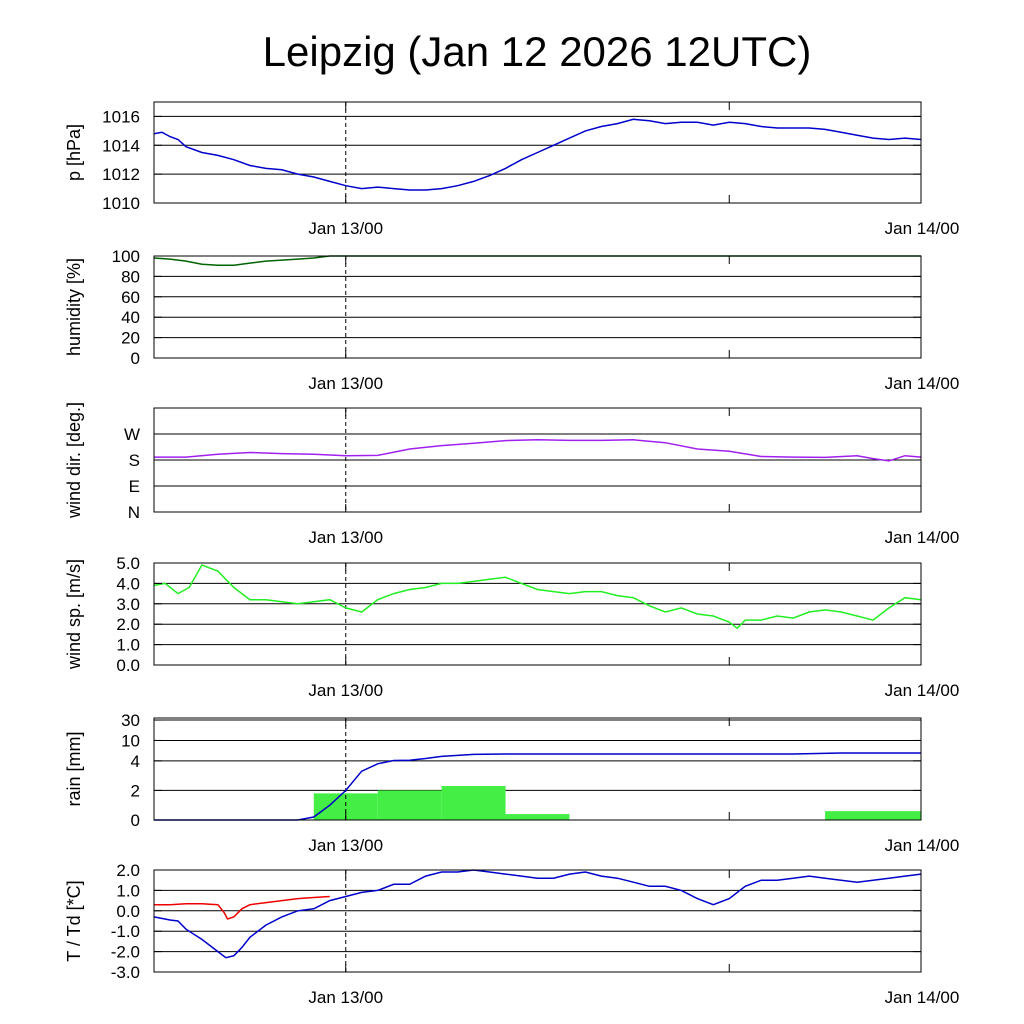 Image resolution: width=1024 pixels, height=1024 pixels. What do you see at coordinates (125, 952) in the screenshot?
I see `y-tick-label: -2.0` at bounding box center [125, 952].